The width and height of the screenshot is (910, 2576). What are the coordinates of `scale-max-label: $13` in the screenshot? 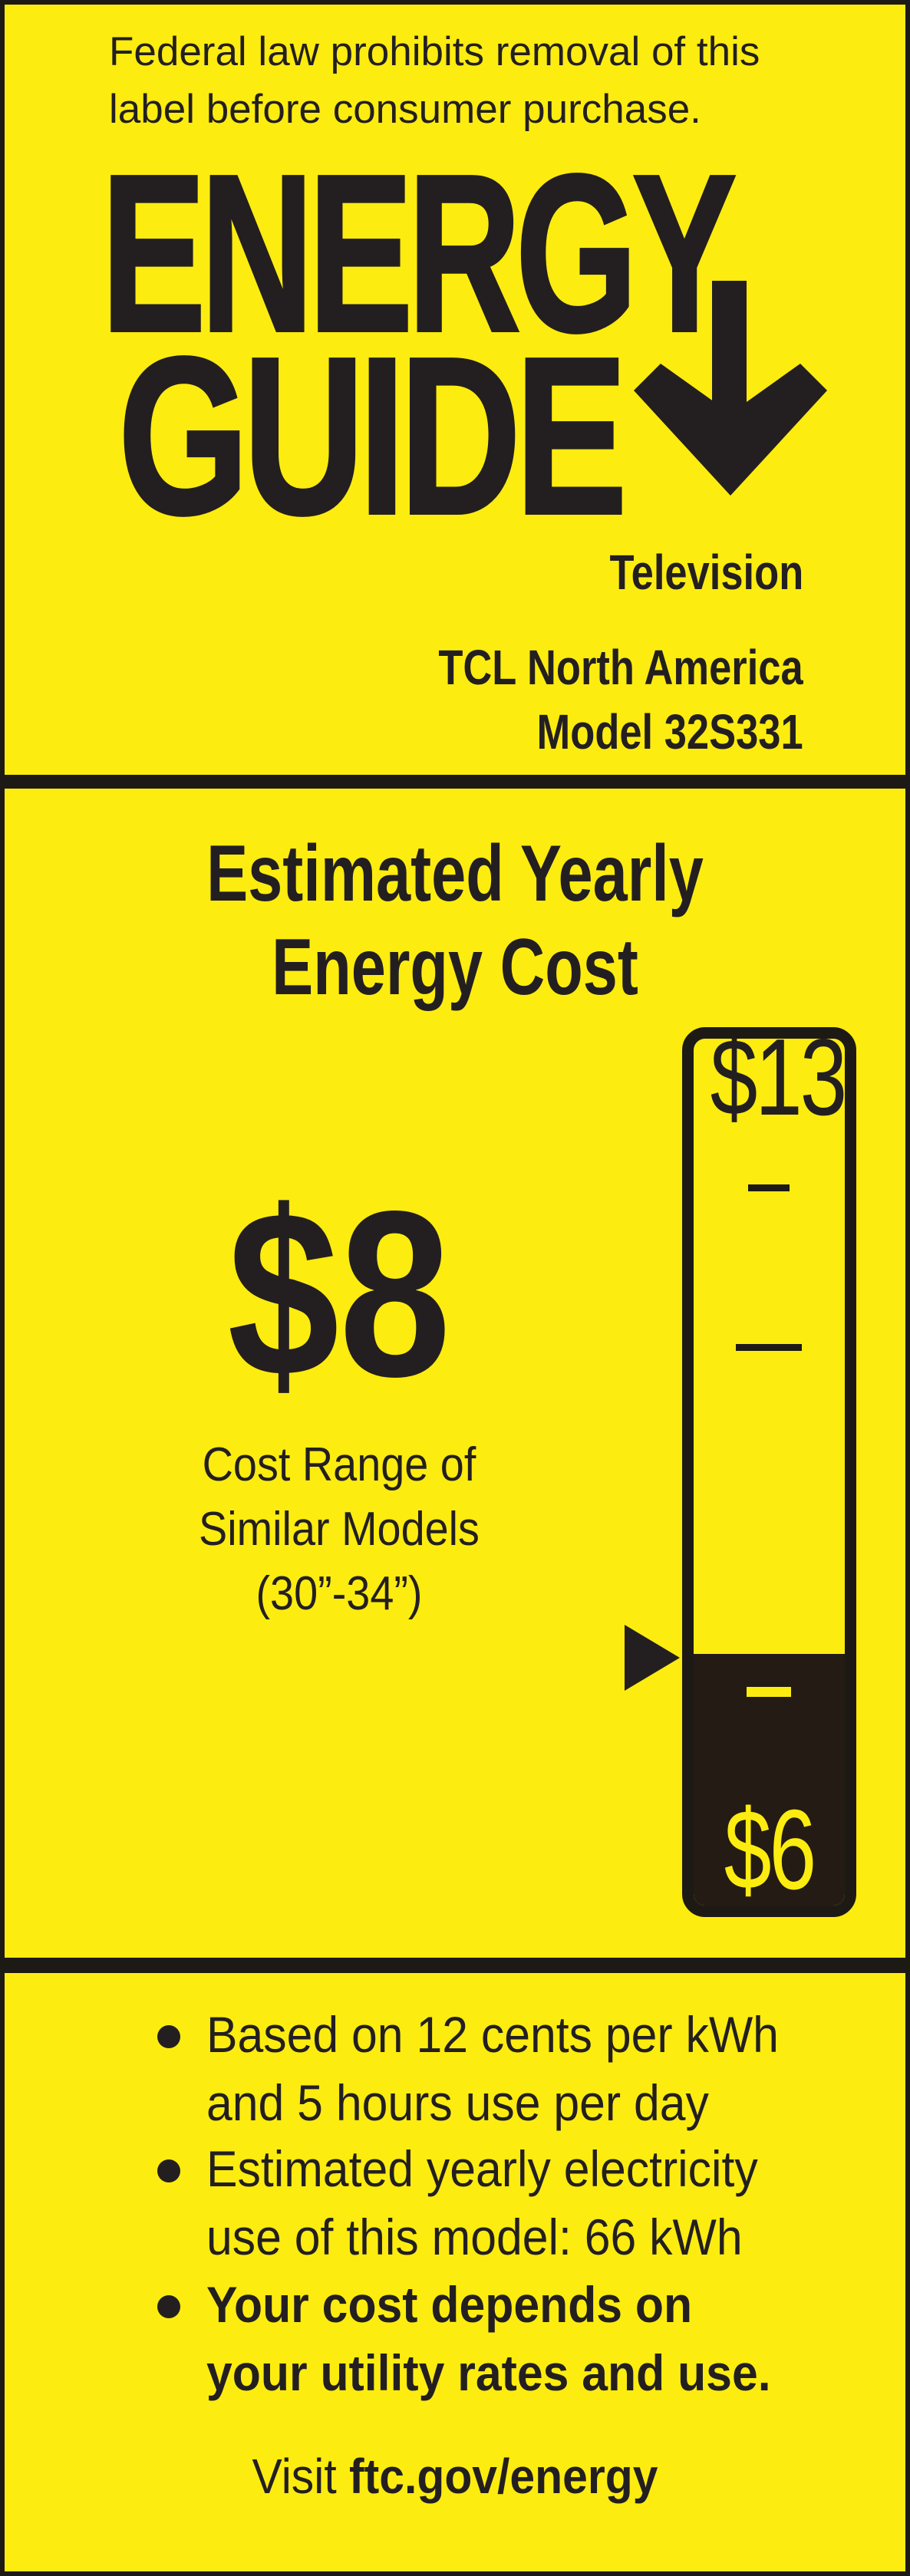 It's located at (778, 1082).